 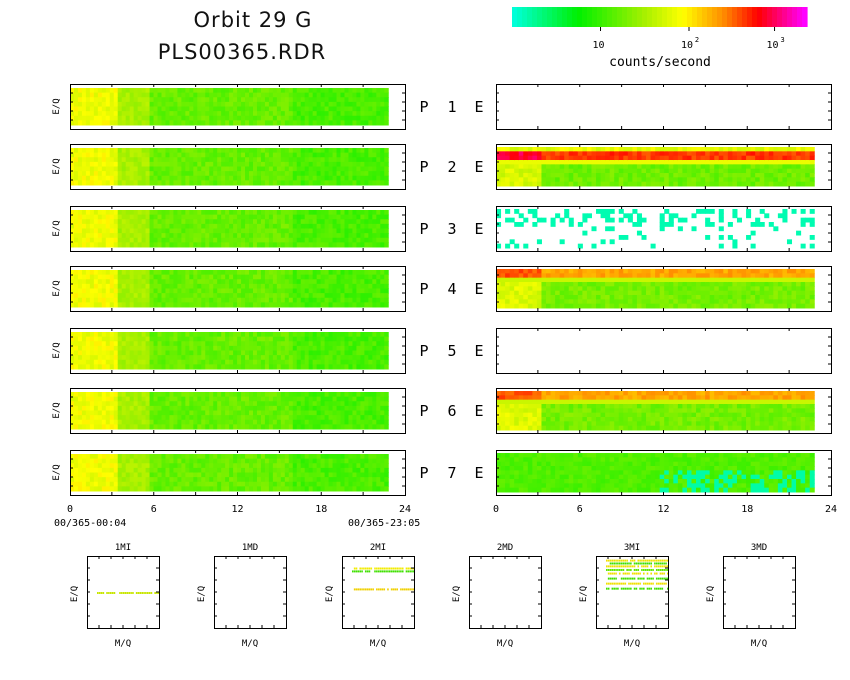 What do you see at coordinates (782, 40) in the screenshot?
I see `colorbar-tick-exponent: 3` at bounding box center [782, 40].